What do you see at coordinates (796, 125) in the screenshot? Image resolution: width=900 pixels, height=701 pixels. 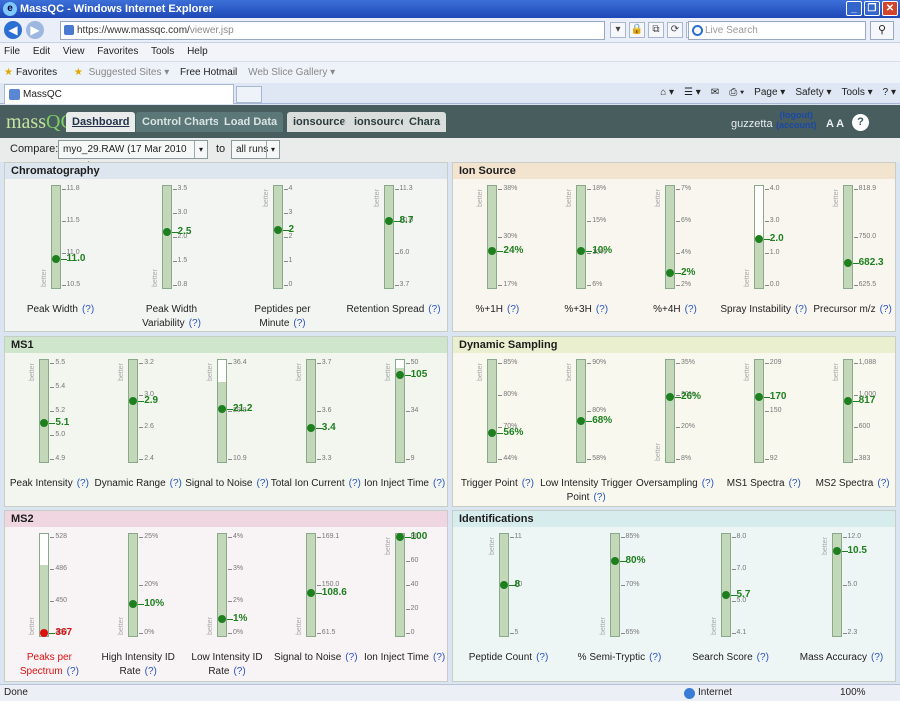 I see `account-link: (account)` at bounding box center [796, 125].